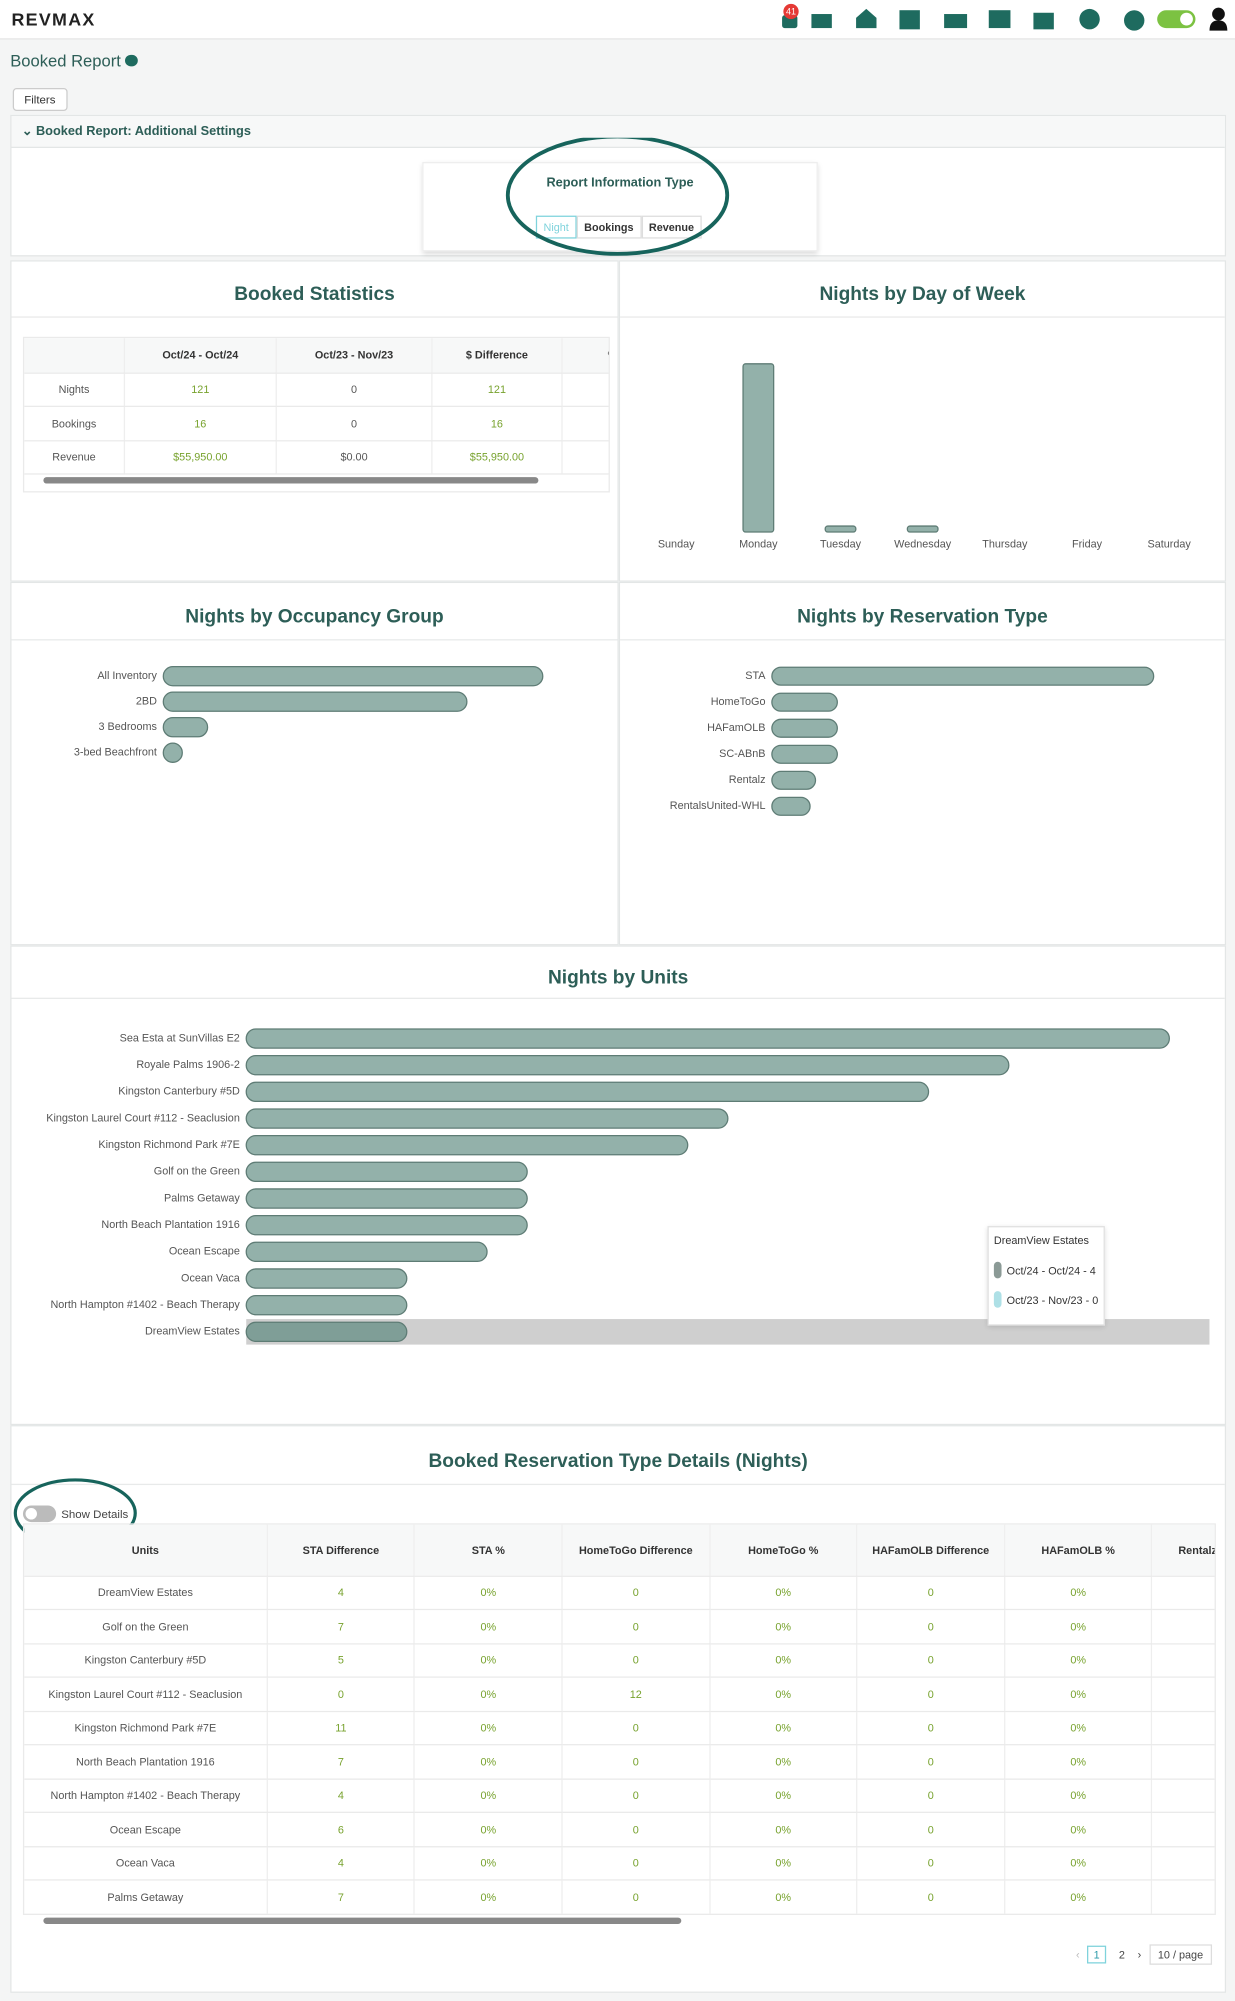 The height and width of the screenshot is (2001, 1235). Describe the element at coordinates (821, 21) in the screenshot. I see `mail-icon` at that location.